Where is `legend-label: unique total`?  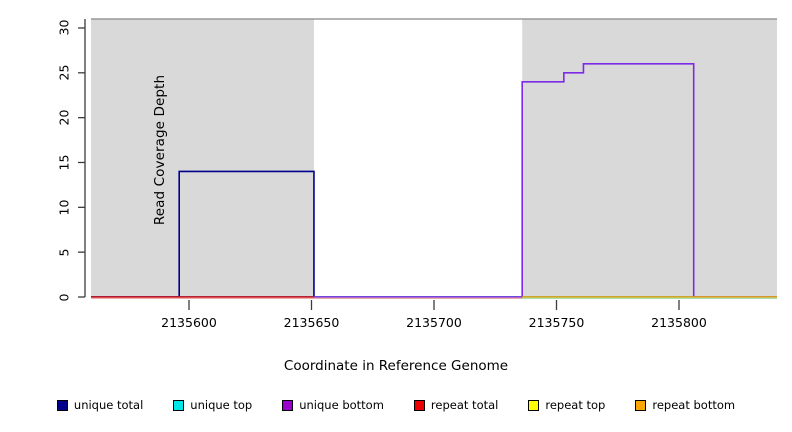 legend-label: unique total is located at coordinates (108, 405).